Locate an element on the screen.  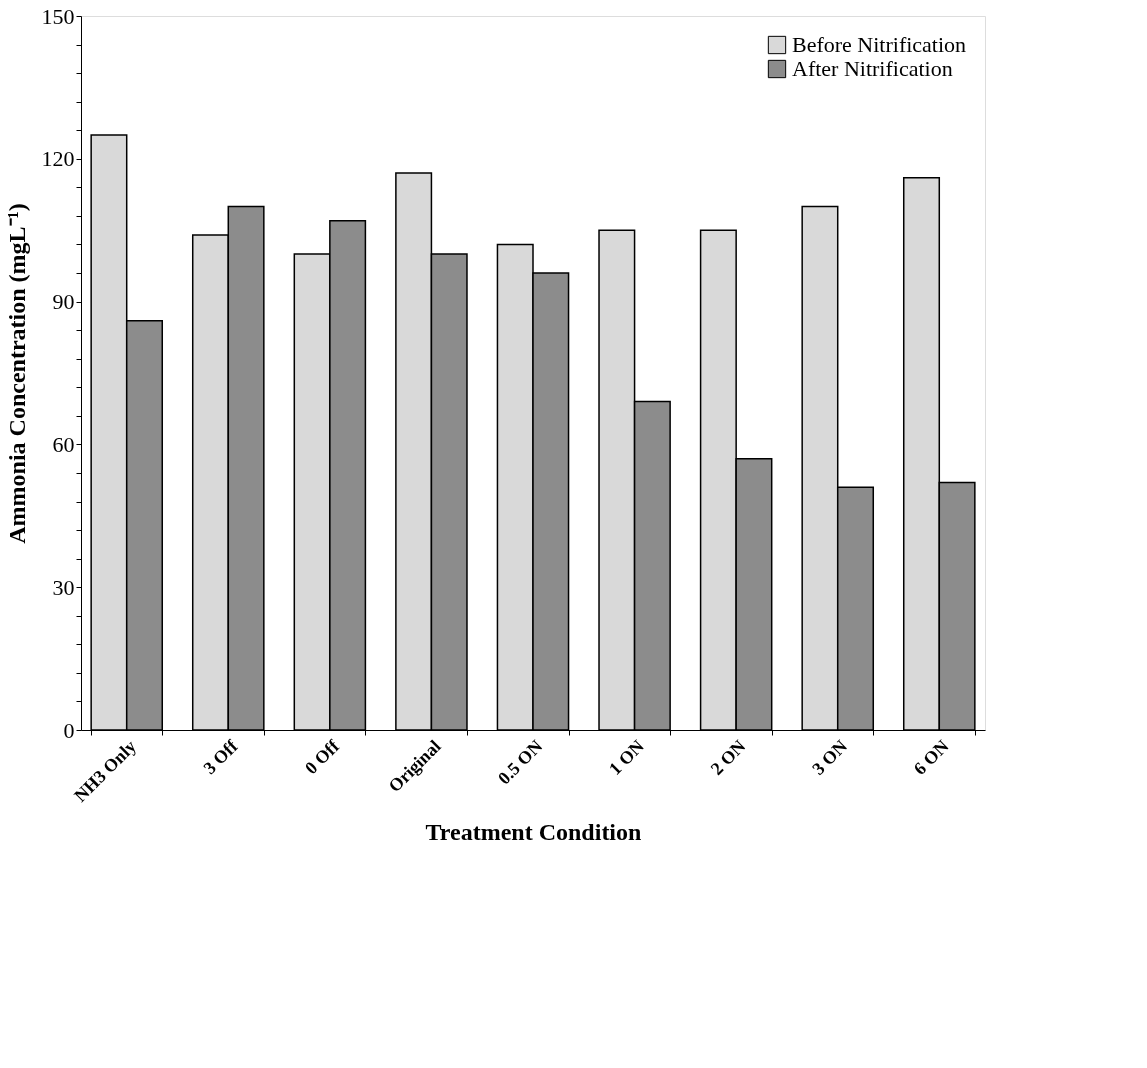
legend-label: After Nitrification is located at coordinates (872, 68).